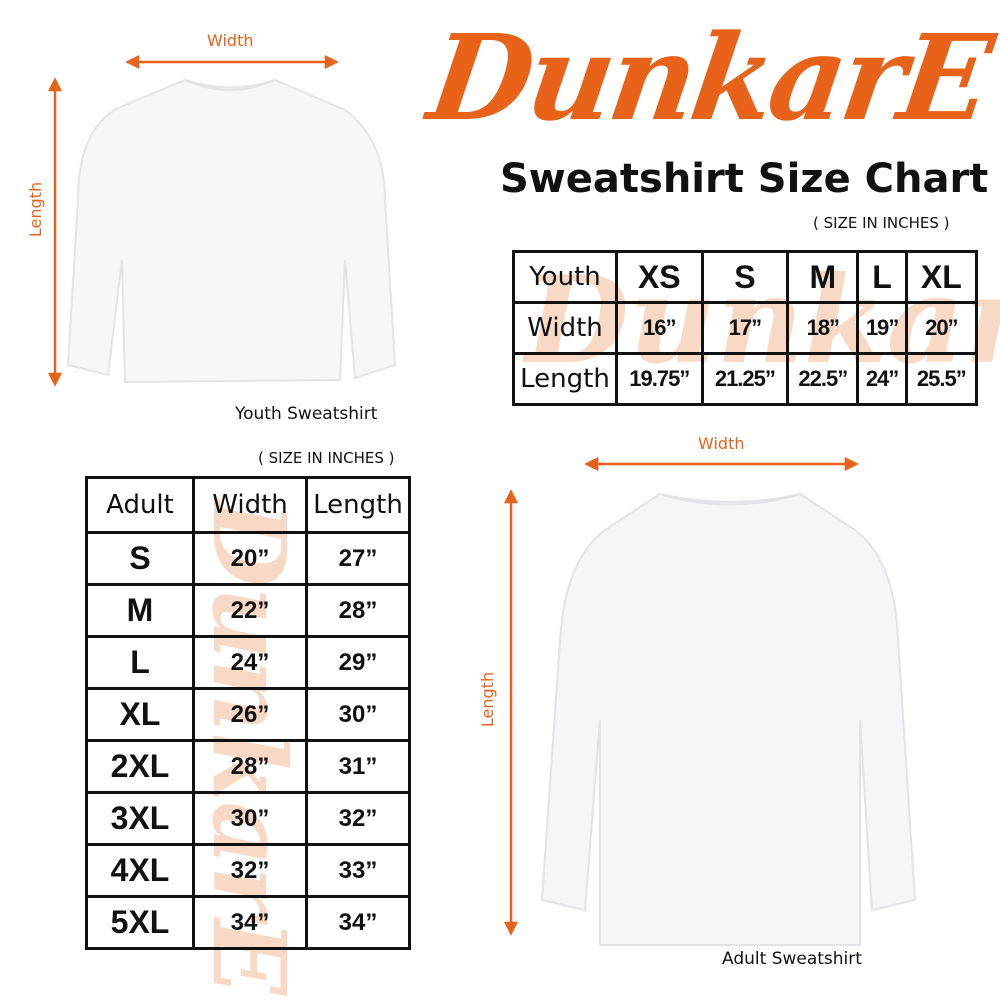  I want to click on value-cell: 19”, so click(882, 328).